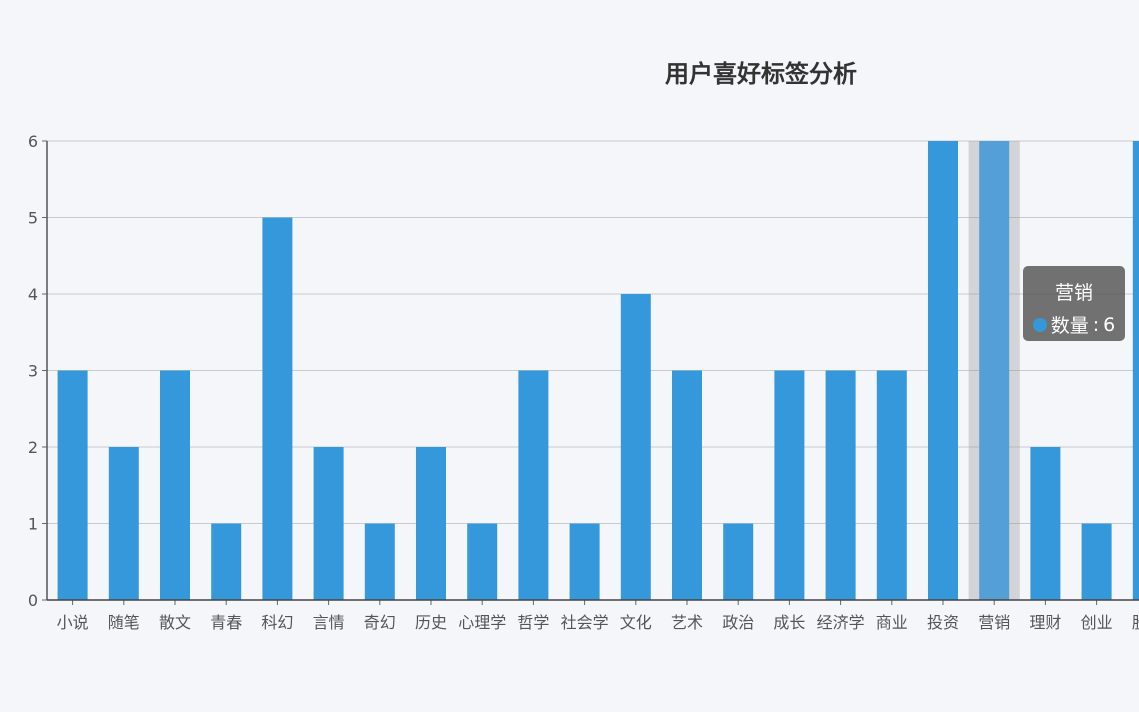 The image size is (1139, 712). Describe the element at coordinates (789, 622) in the screenshot. I see `x-tick-label: 成长` at that location.